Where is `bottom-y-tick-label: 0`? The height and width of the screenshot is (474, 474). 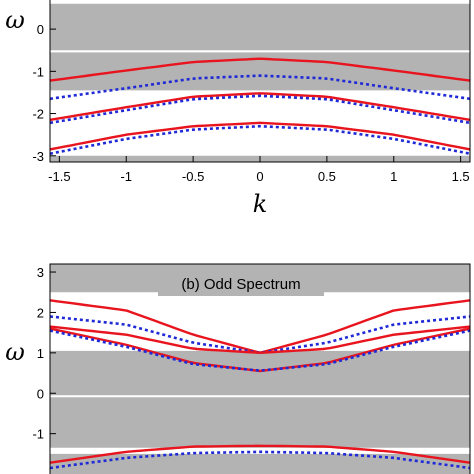 bottom-y-tick-label: 0 is located at coordinates (40, 393).